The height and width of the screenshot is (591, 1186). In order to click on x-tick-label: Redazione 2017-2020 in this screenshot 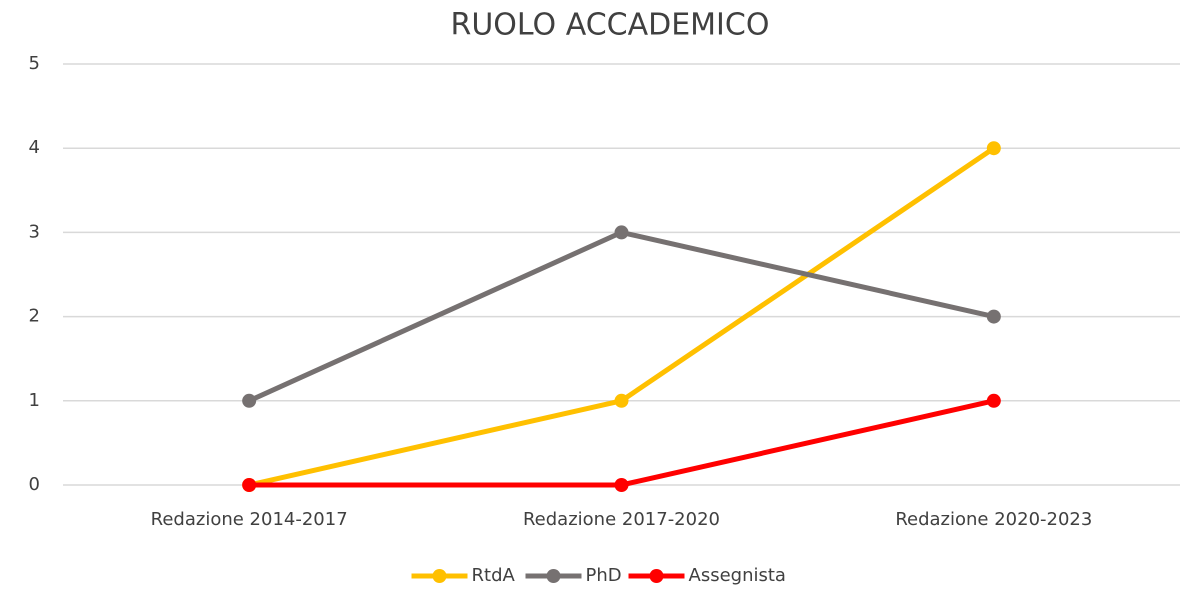, I will do `click(621, 519)`.